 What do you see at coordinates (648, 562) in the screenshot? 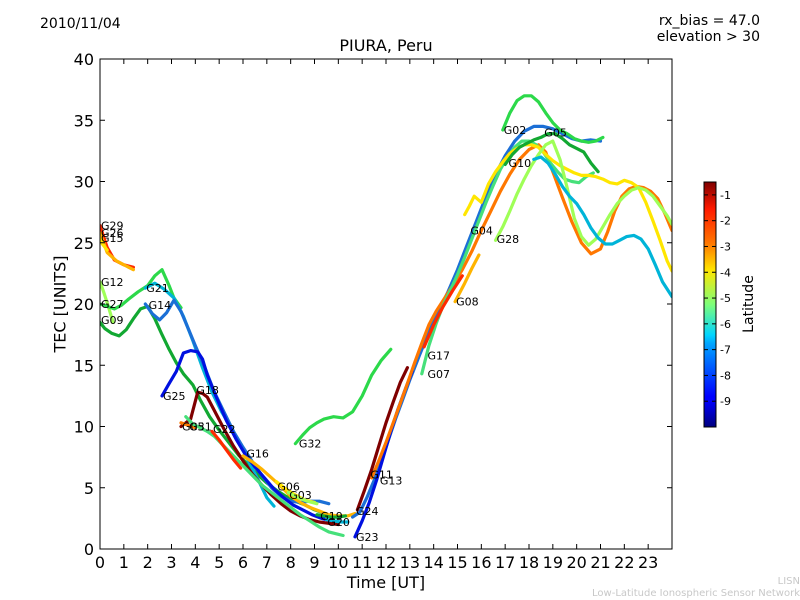
I see `x-tick-label: 23` at bounding box center [648, 562].